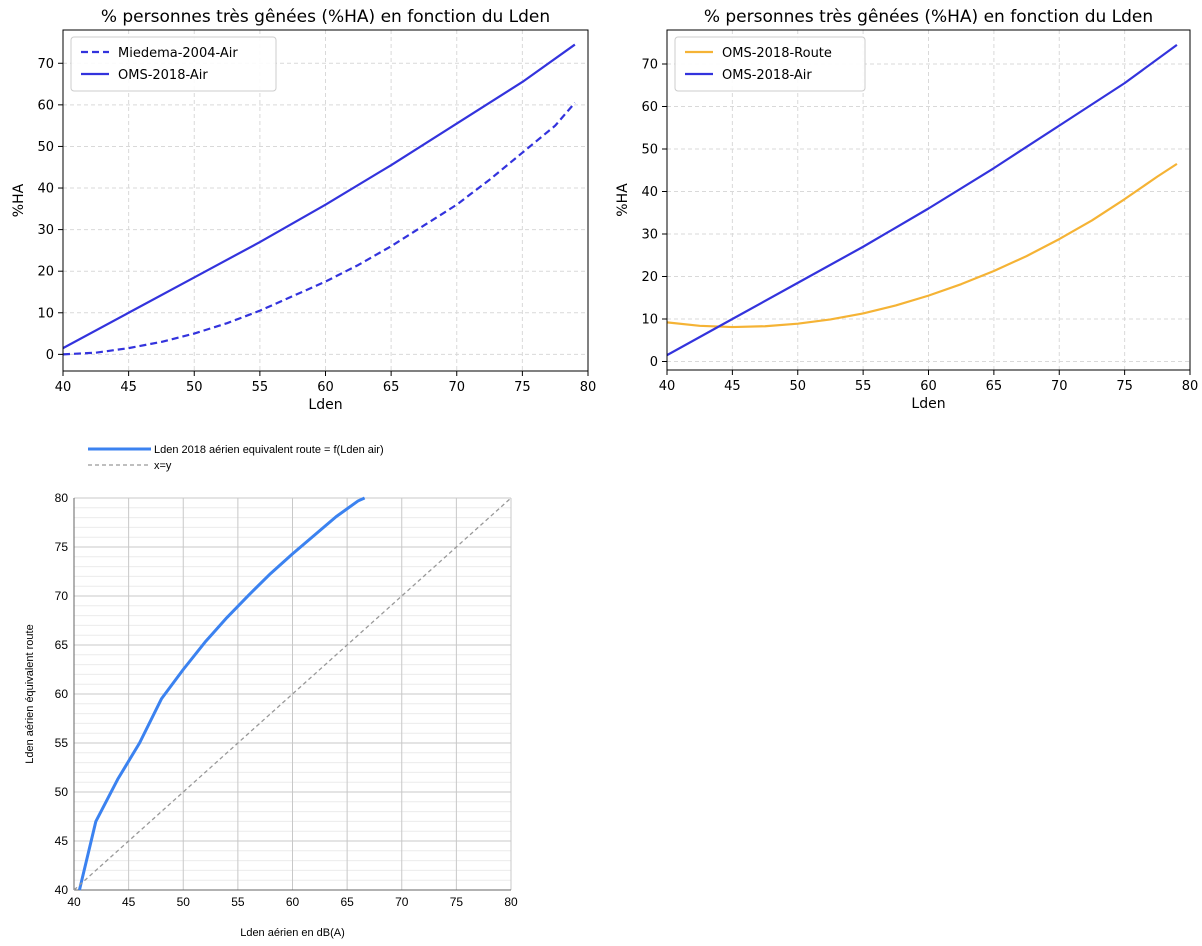 The image size is (1202, 946). What do you see at coordinates (163, 466) in the screenshot?
I see `legend-label: x=y` at bounding box center [163, 466].